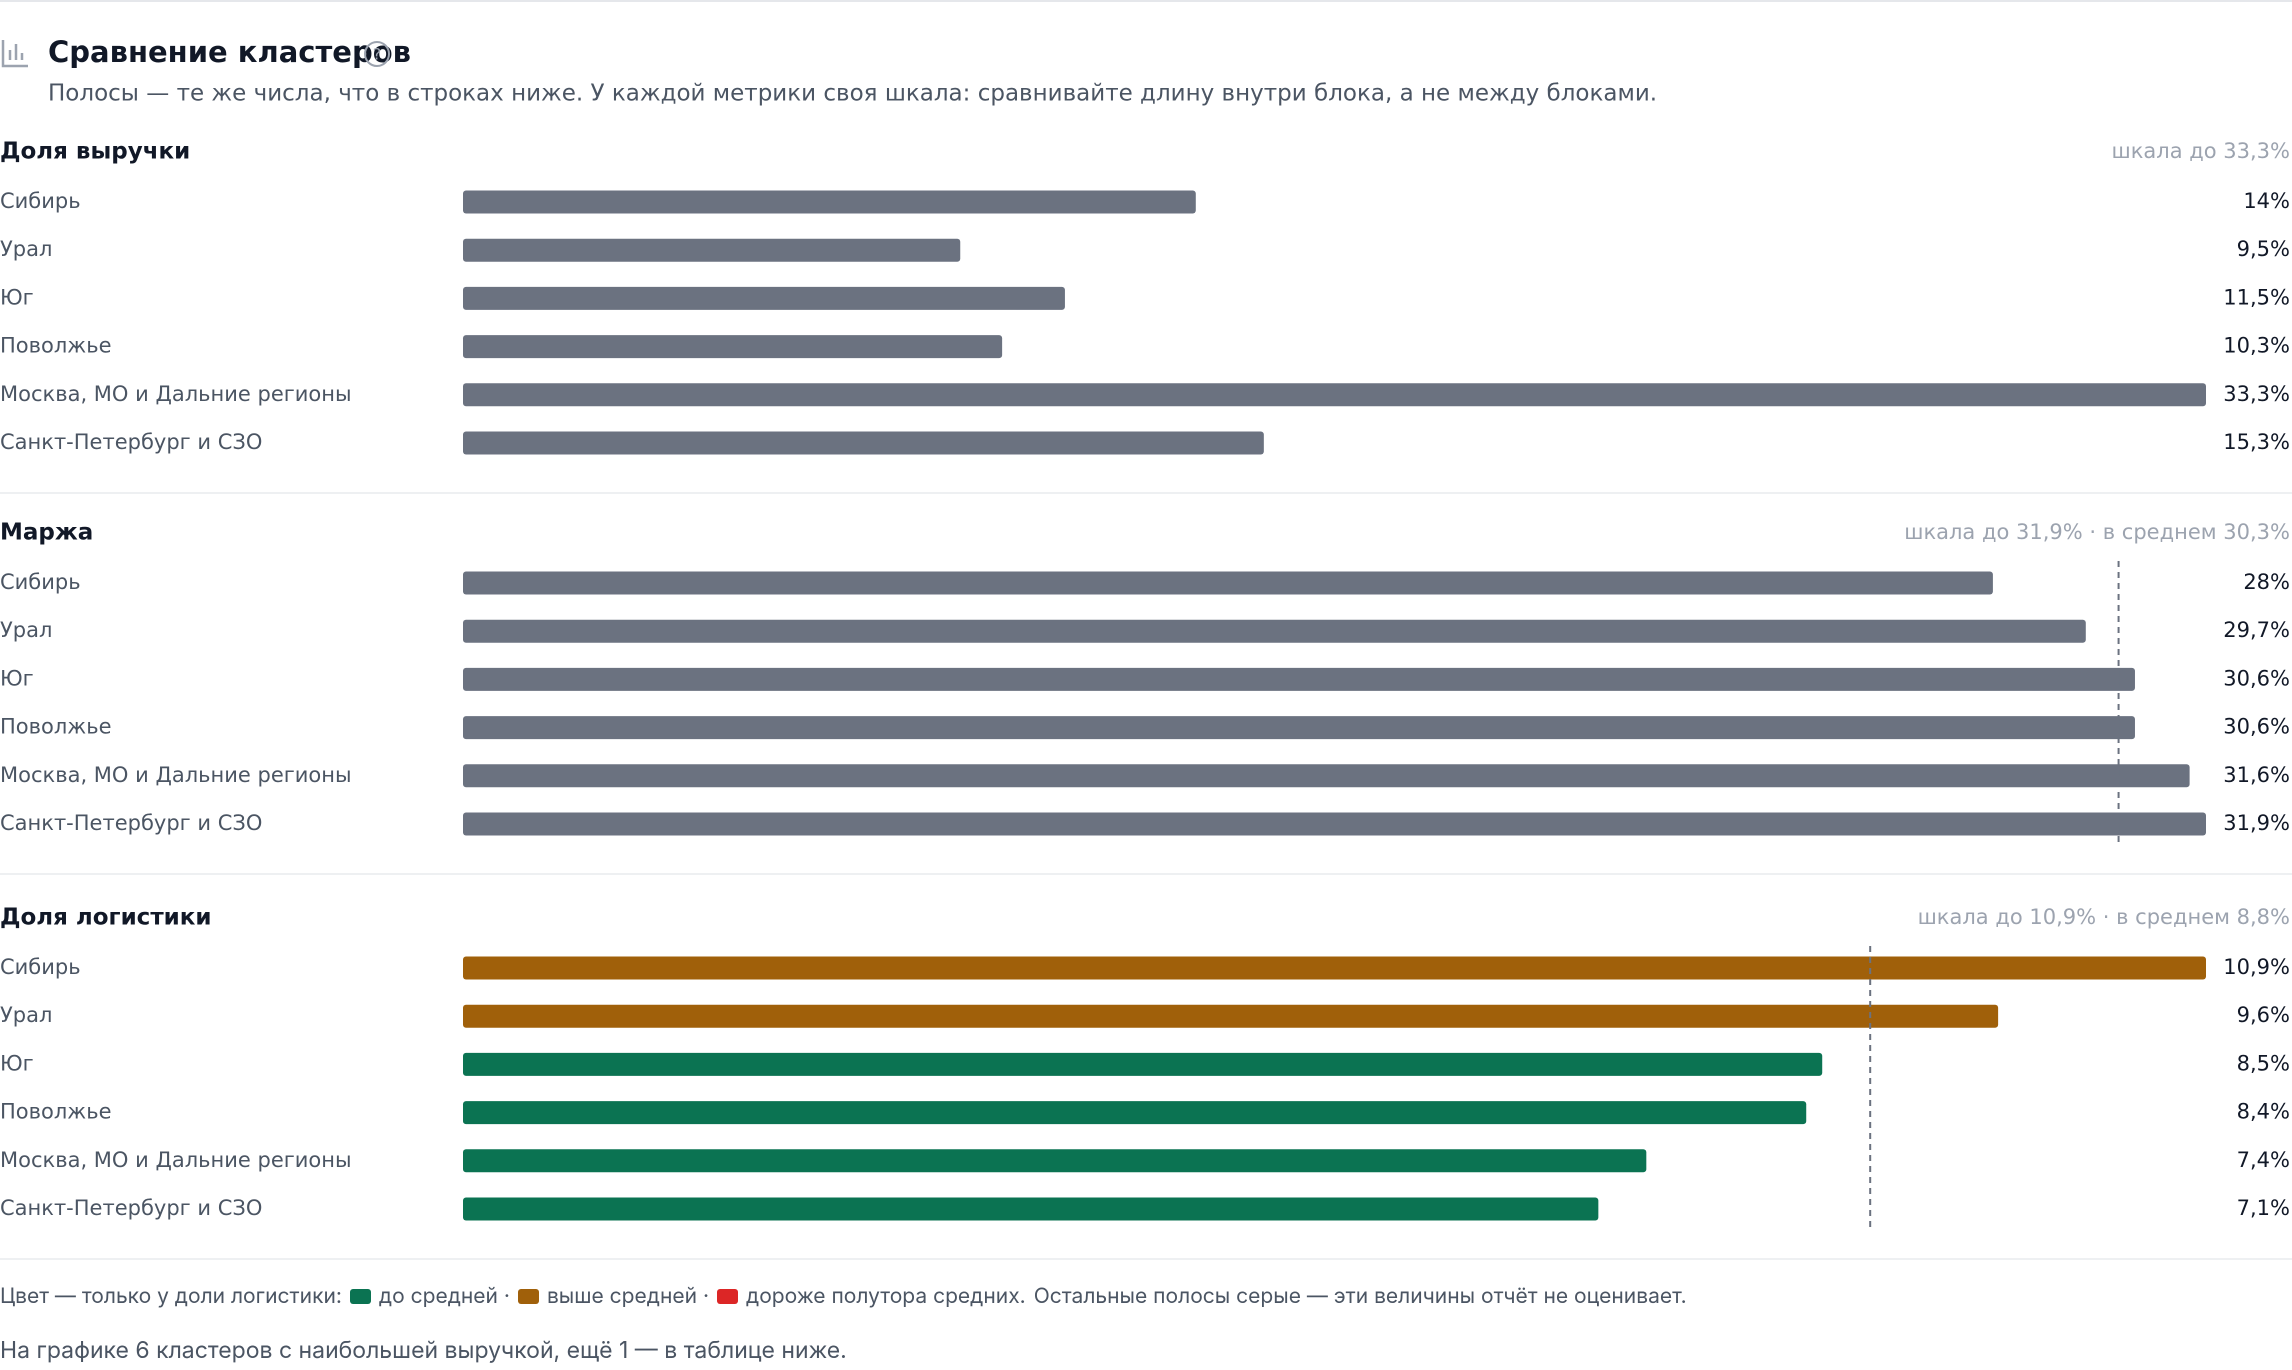 This screenshot has height=1370, width=2292. I want to click on value-label: 28%, so click(2266, 582).